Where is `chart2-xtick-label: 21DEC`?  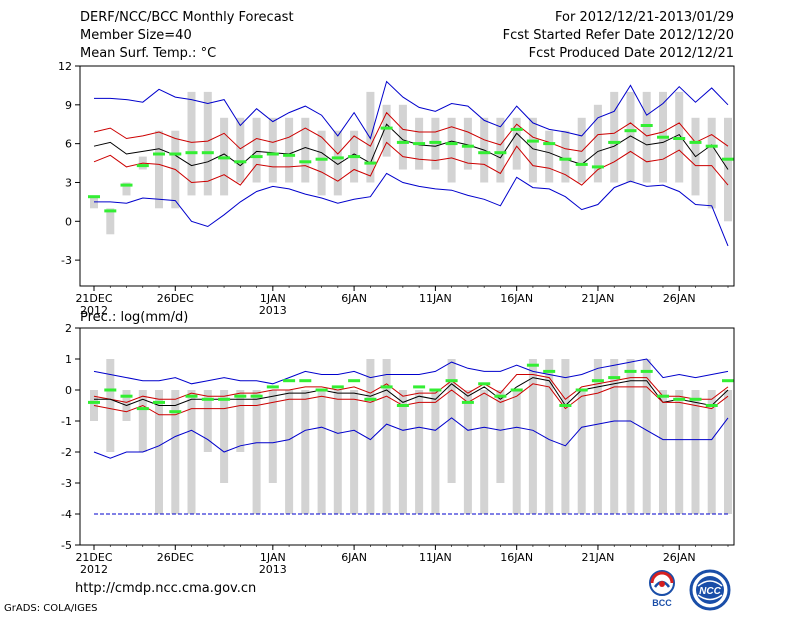
chart2-xtick-label: 21DEC is located at coordinates (93, 557).